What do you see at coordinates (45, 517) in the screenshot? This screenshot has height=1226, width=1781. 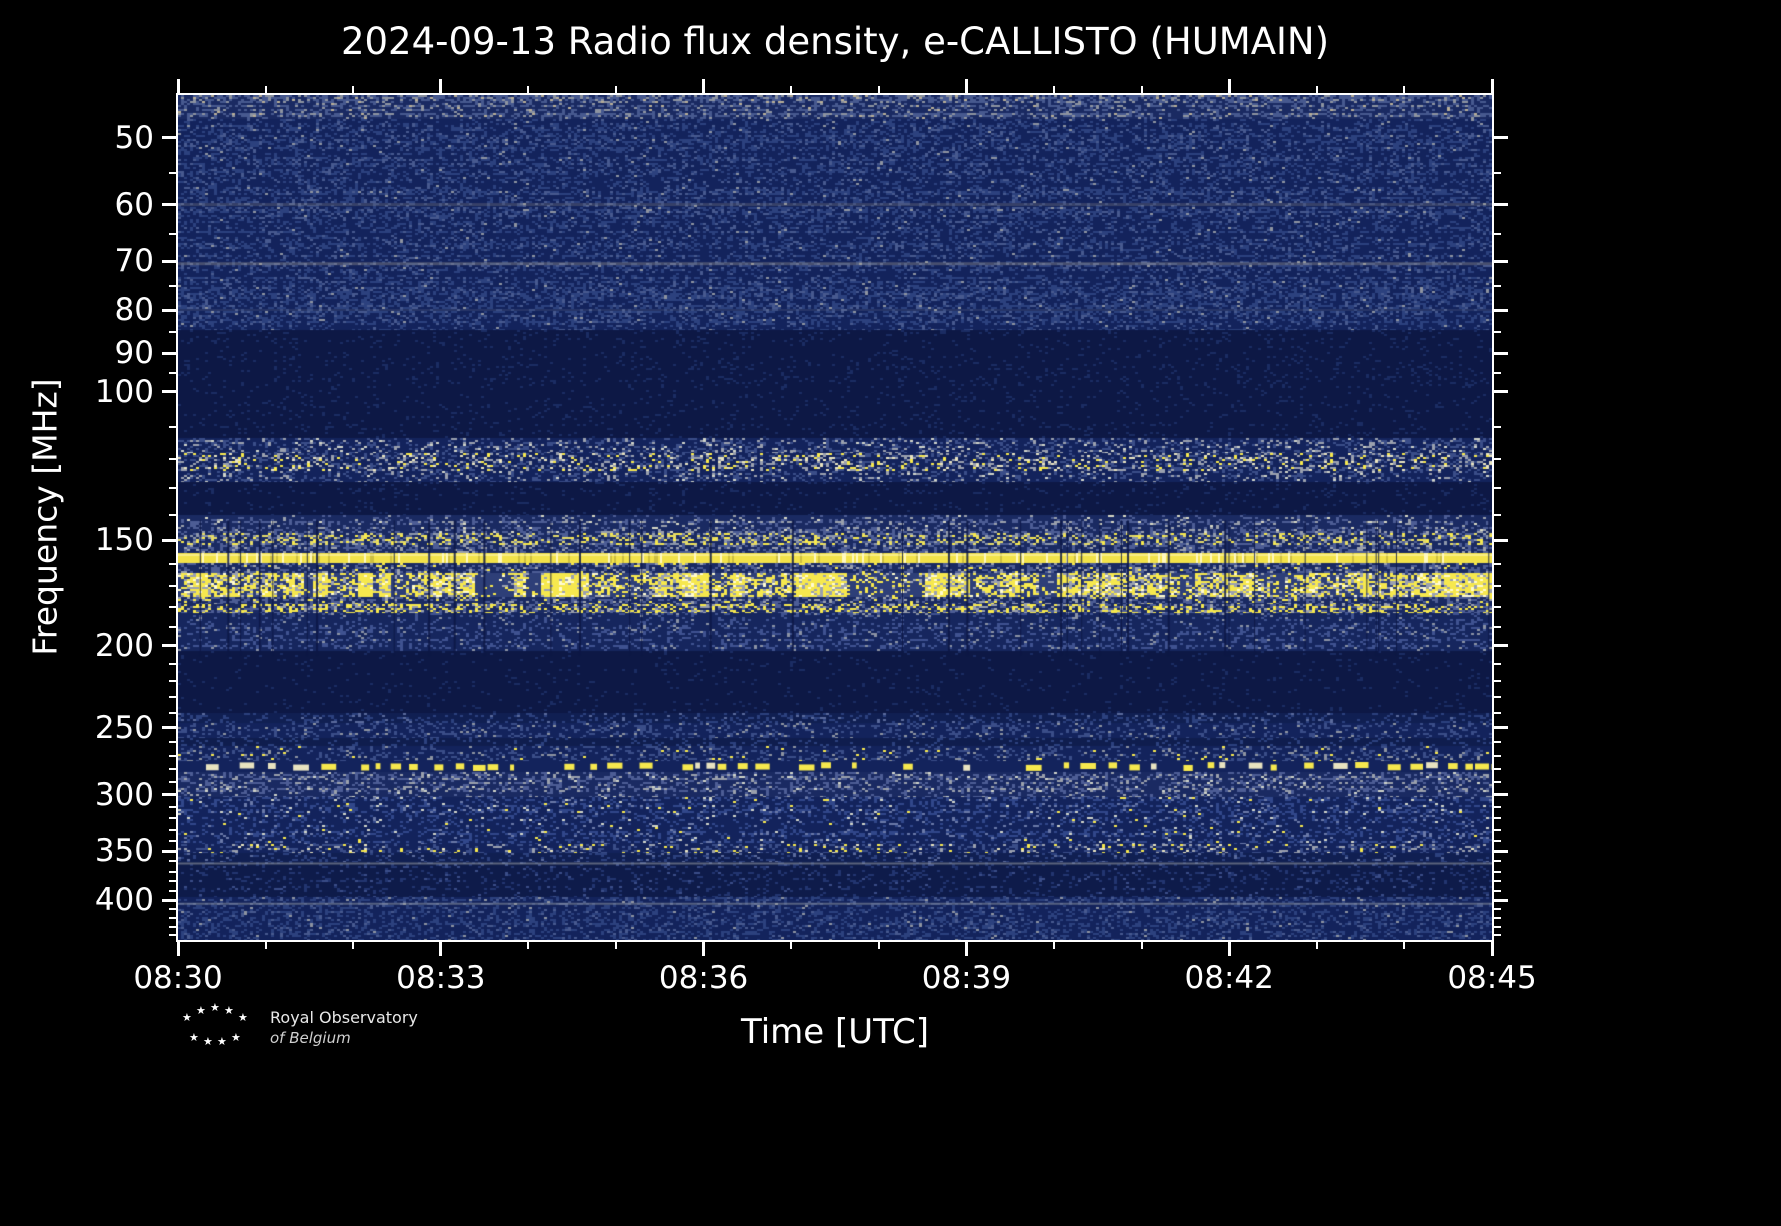 I see `y-axis-label: Frequency [MHz]` at bounding box center [45, 517].